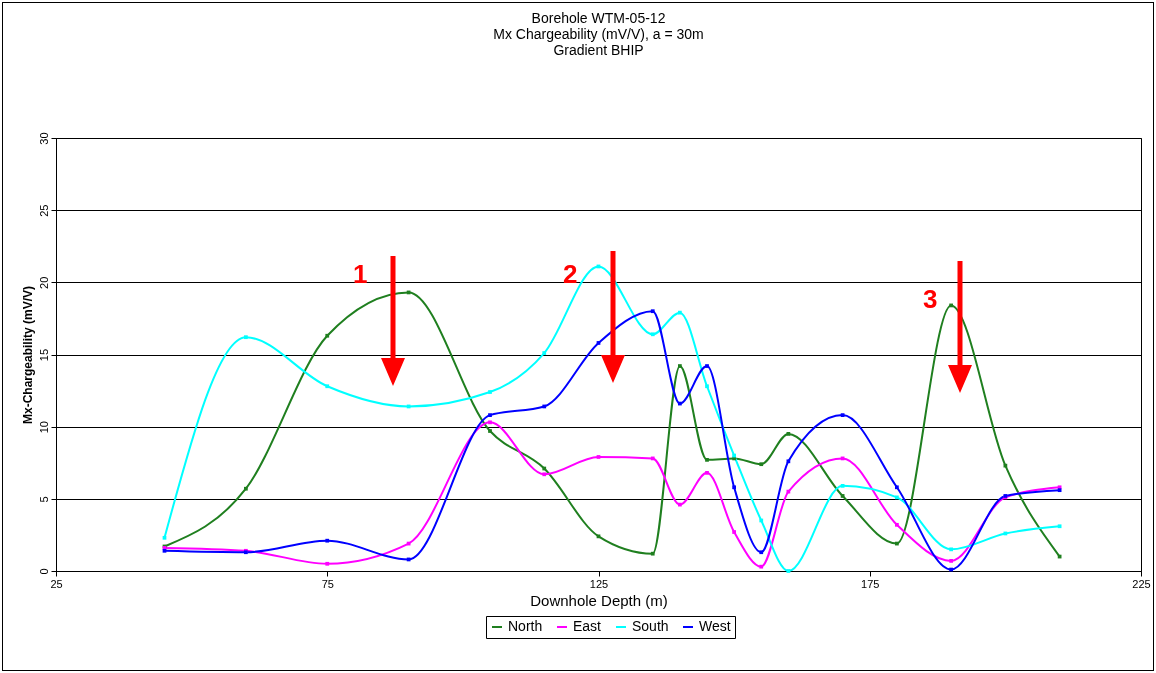 The height and width of the screenshot is (673, 1156). What do you see at coordinates (870, 583) in the screenshot?
I see `x-tick-label: 175` at bounding box center [870, 583].